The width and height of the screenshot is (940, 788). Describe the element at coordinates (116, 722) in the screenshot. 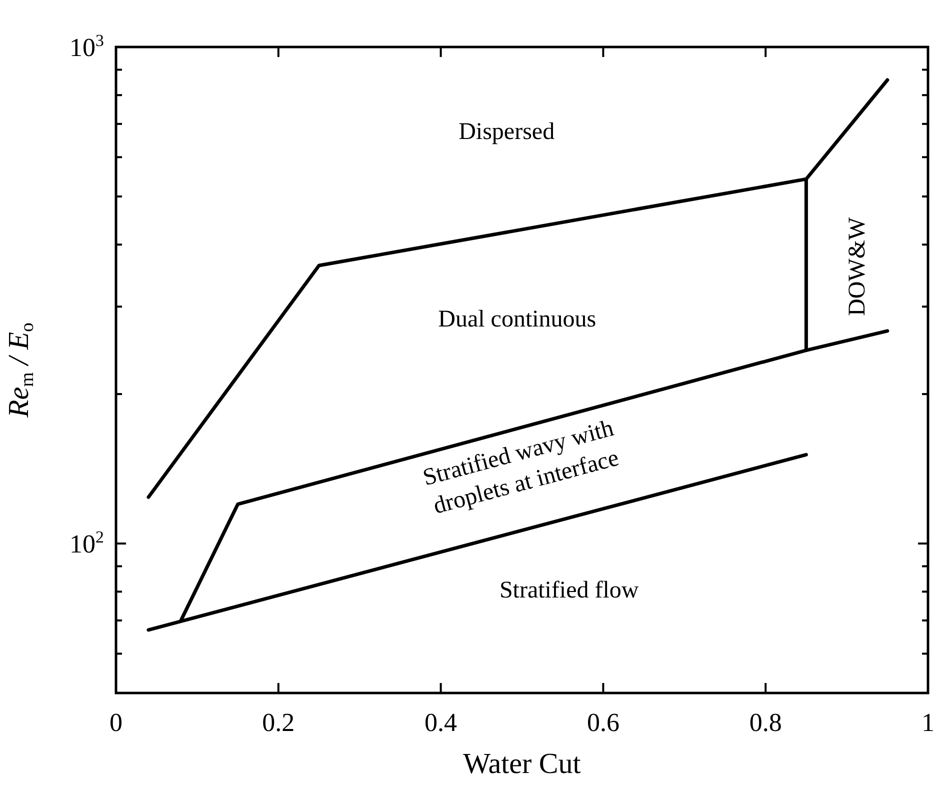

I see `x-tick-label: 0` at that location.